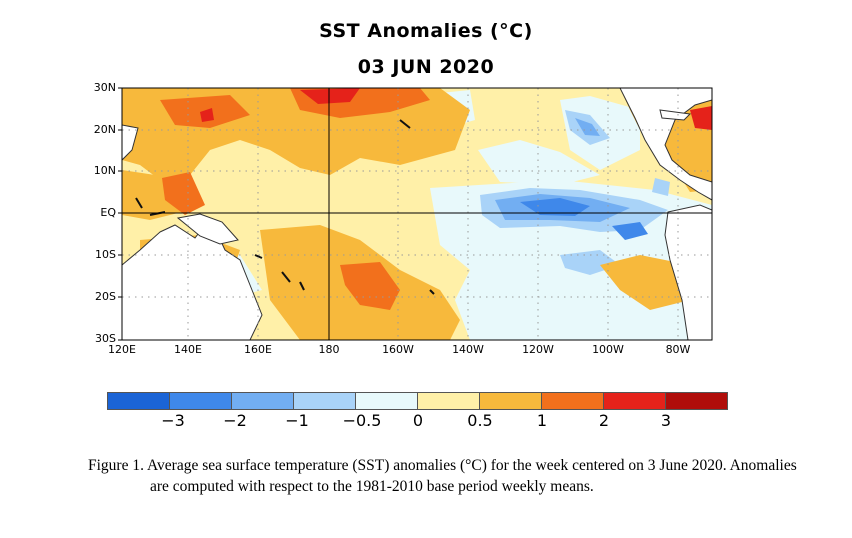 This screenshot has height=538, width=852. I want to click on colorbar-label: 3, so click(666, 420).